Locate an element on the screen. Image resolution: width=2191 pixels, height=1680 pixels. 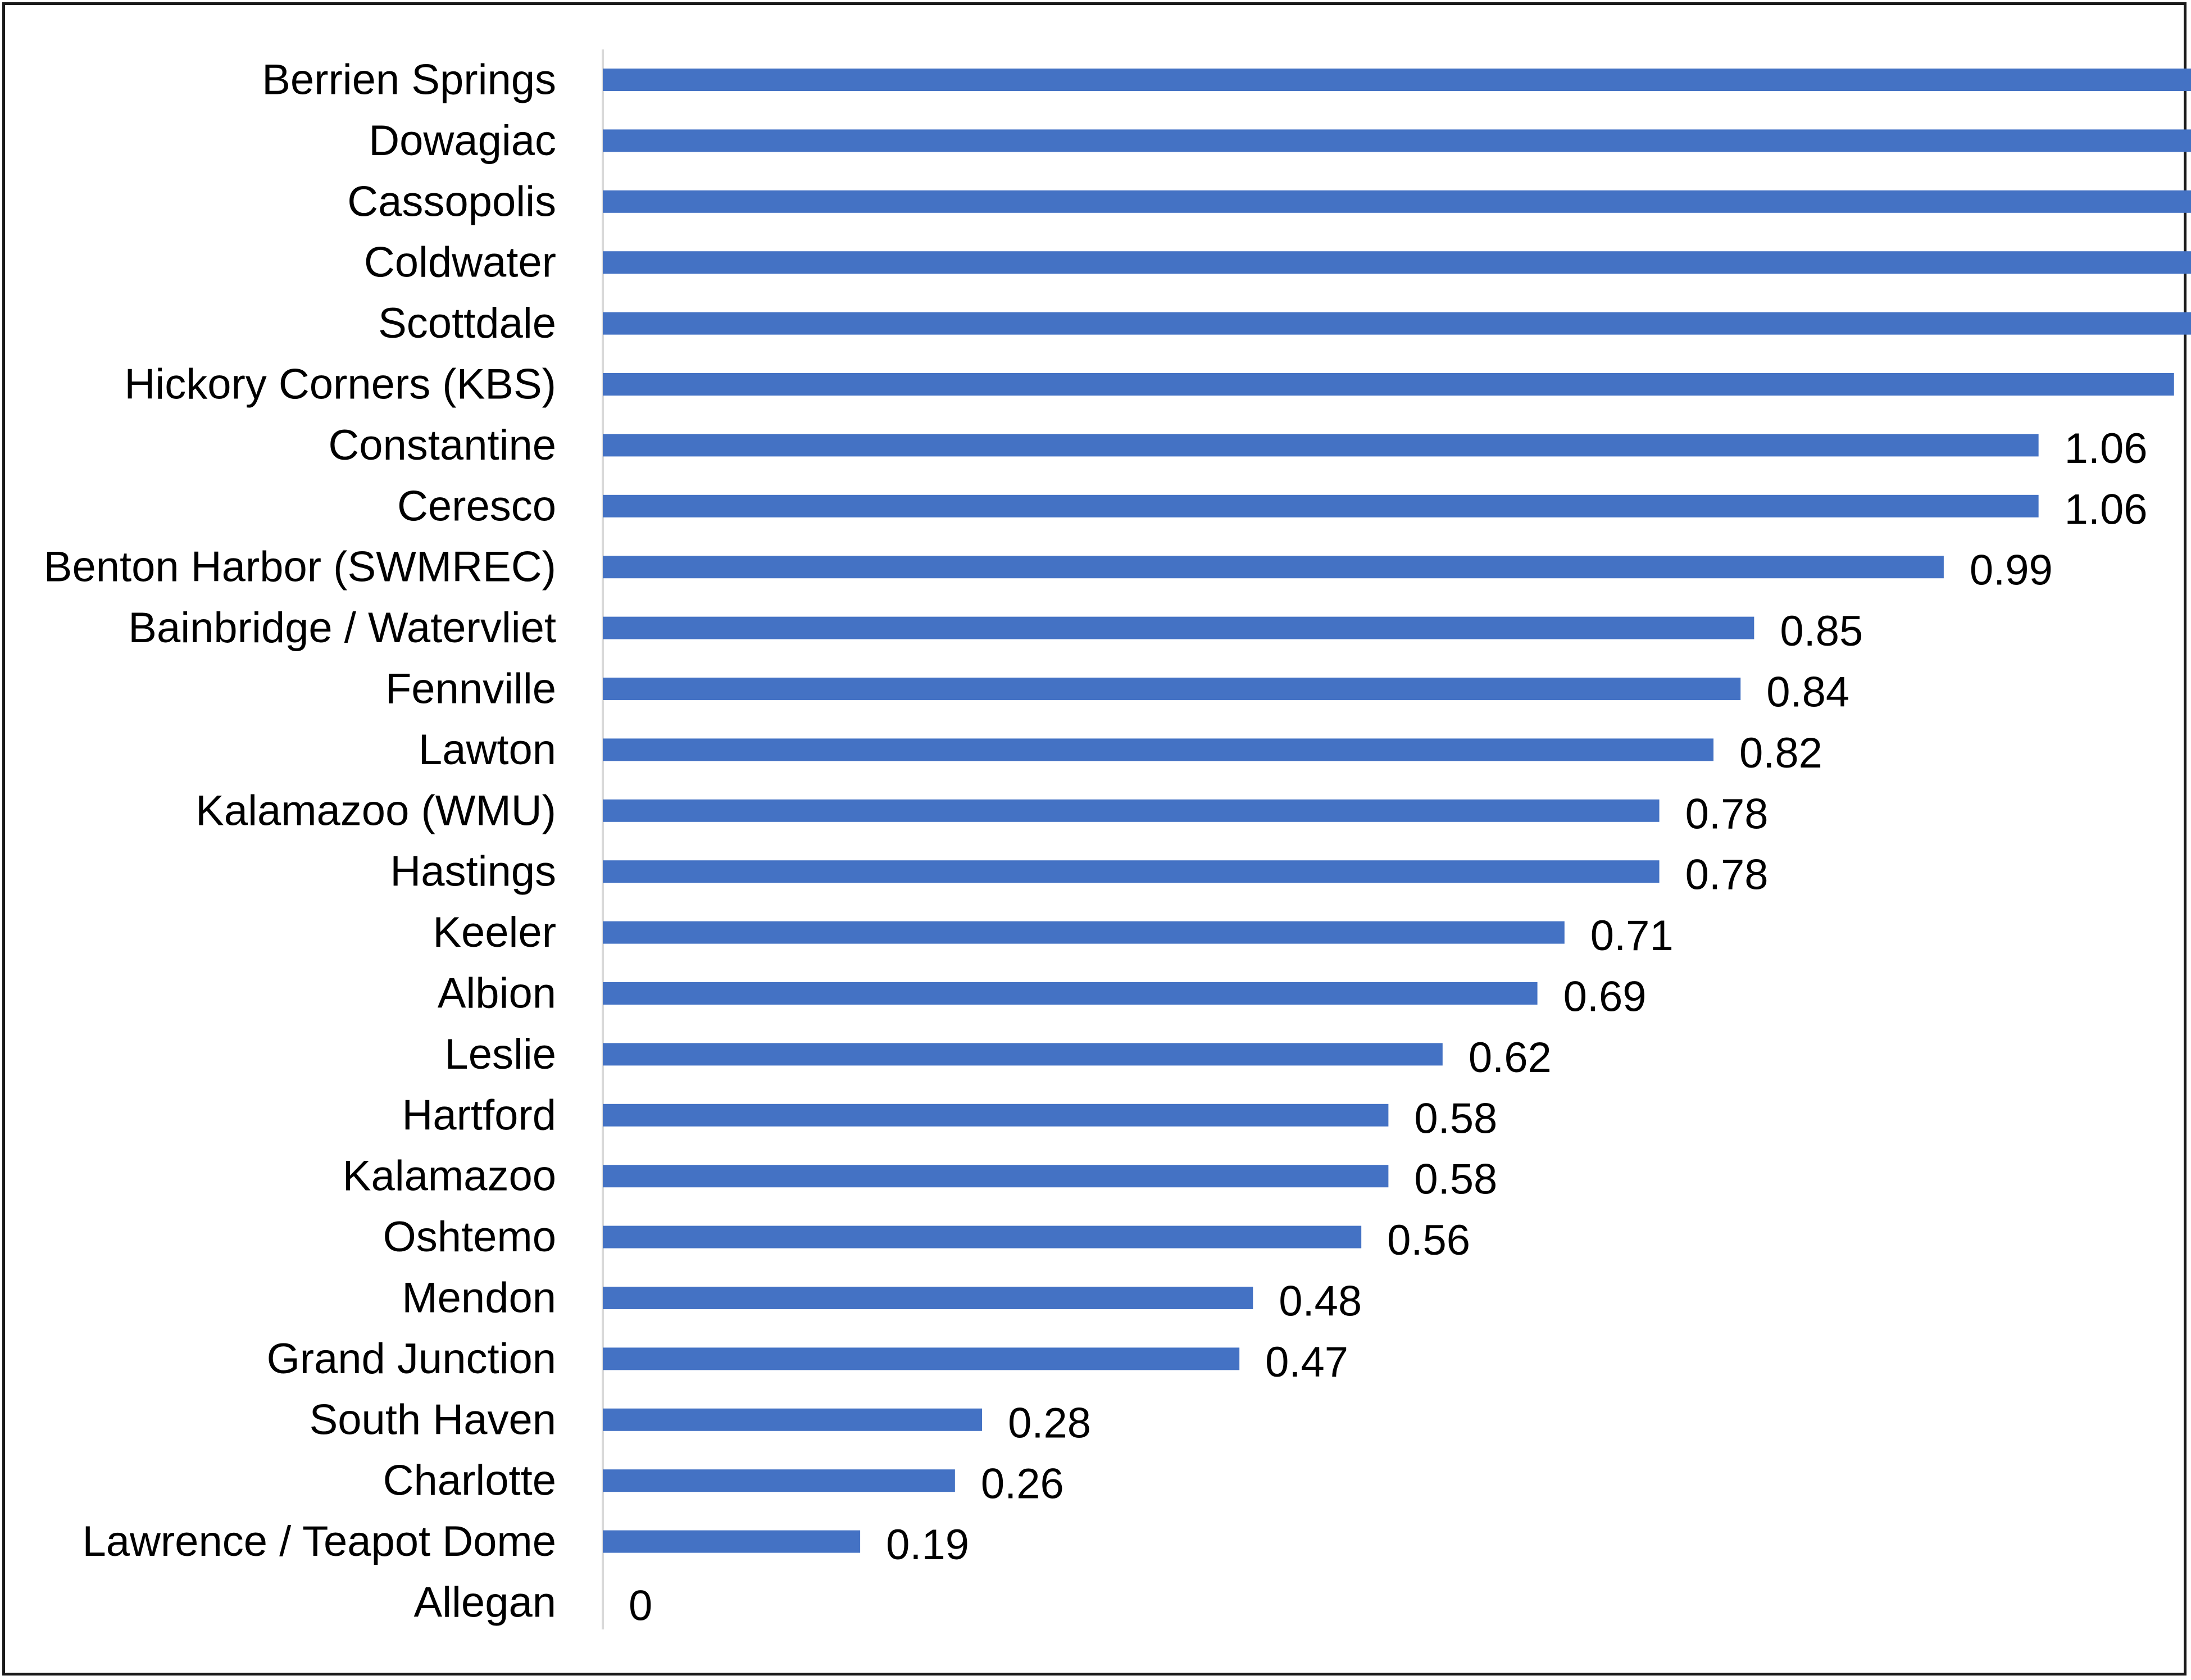
category-label: Dowagiac is located at coordinates (462, 141).